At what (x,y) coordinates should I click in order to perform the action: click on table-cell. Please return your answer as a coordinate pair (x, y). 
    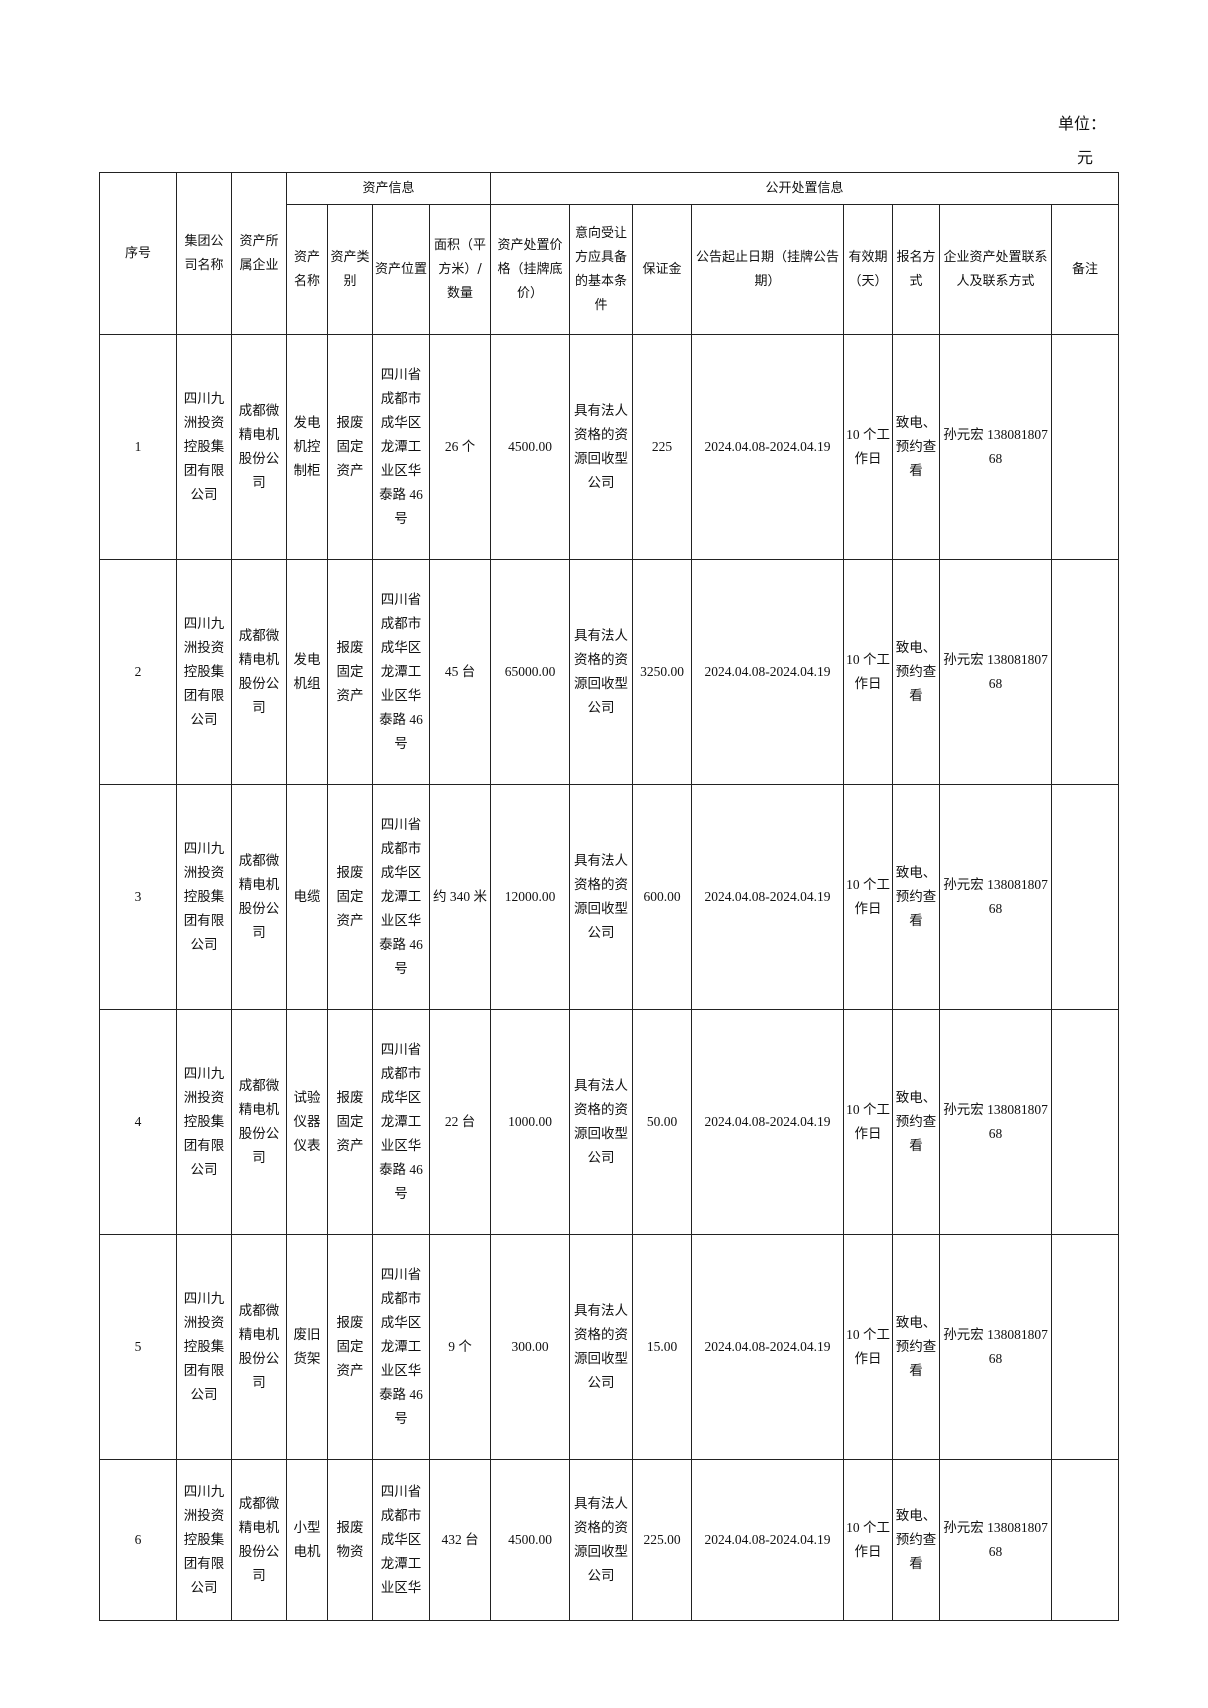
    Looking at the image, I should click on (1085, 897).